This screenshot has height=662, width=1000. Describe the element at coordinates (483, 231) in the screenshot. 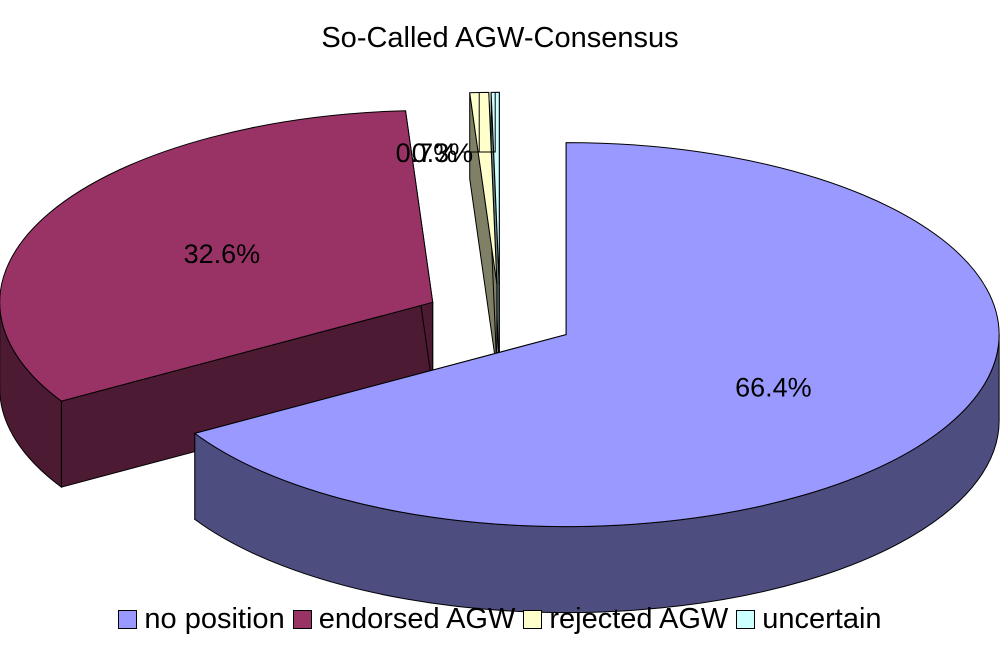

I see `pie-slice-rejected-agw` at that location.